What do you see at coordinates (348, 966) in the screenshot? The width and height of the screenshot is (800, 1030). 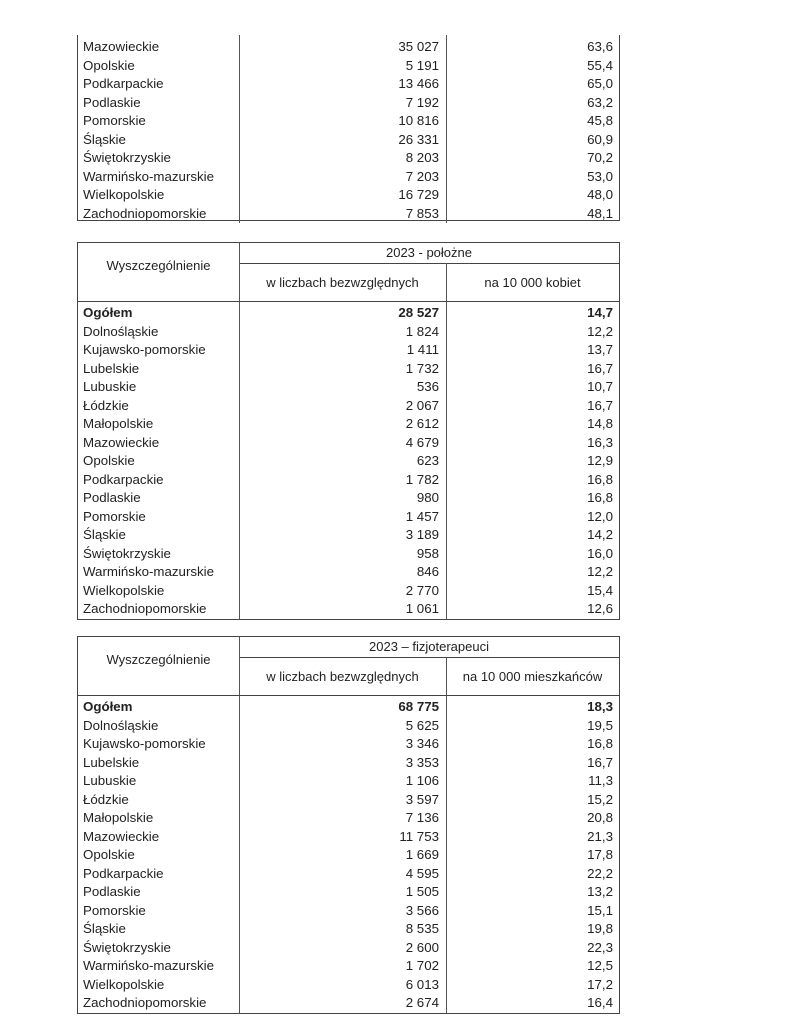 I see `table-row: Warmińsko-mazurskie 1 702 12,5` at bounding box center [348, 966].